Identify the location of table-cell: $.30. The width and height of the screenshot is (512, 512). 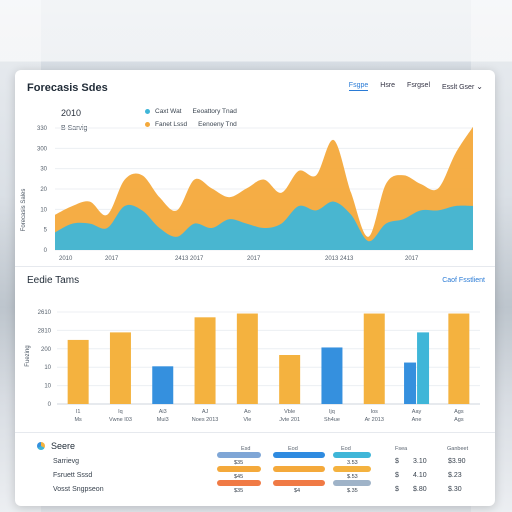
(455, 489).